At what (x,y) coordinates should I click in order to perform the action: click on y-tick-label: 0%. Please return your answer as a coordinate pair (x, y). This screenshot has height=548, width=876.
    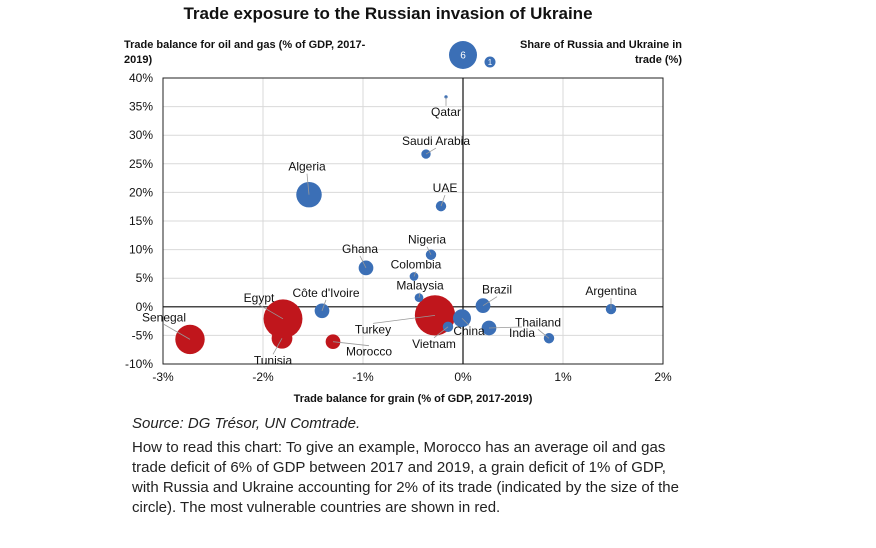
    Looking at the image, I should click on (145, 307).